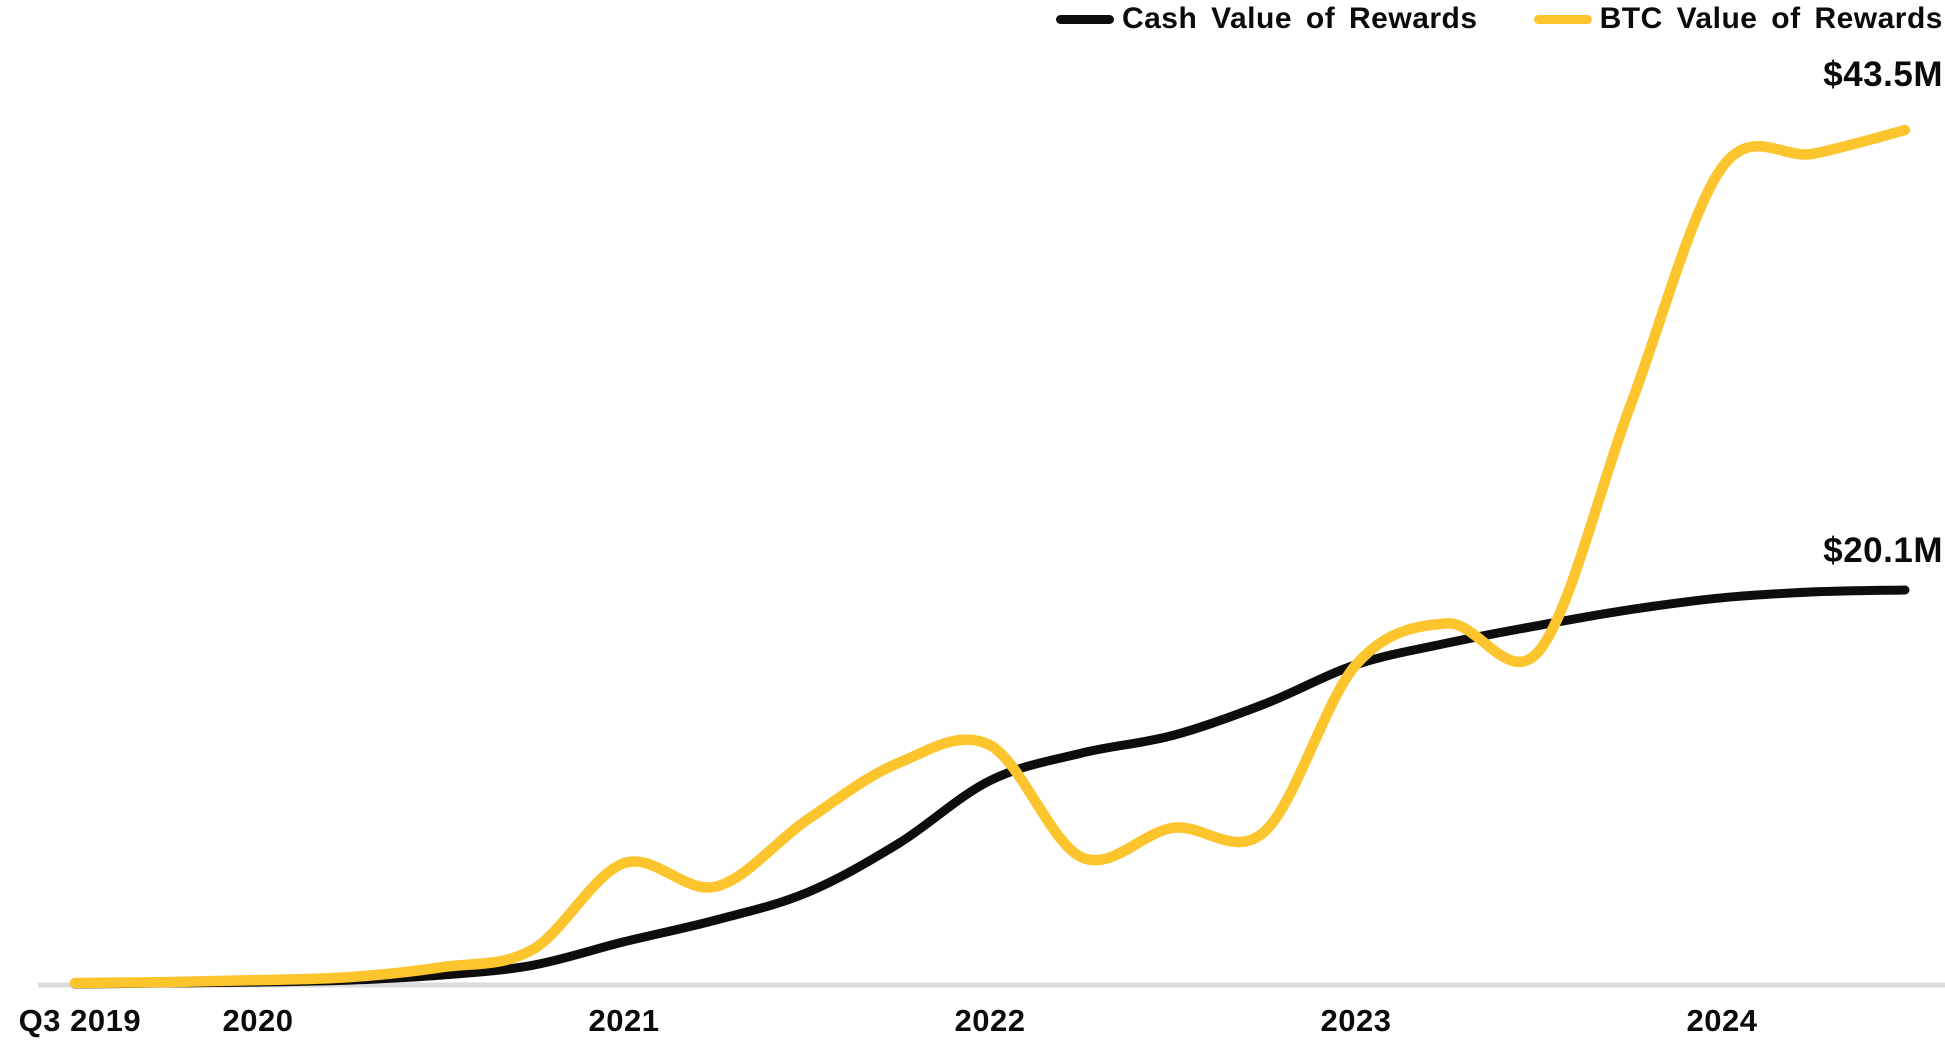 Image resolution: width=1945 pixels, height=1051 pixels. I want to click on legend-label-cash: Cash Value of Rewards, so click(1299, 18).